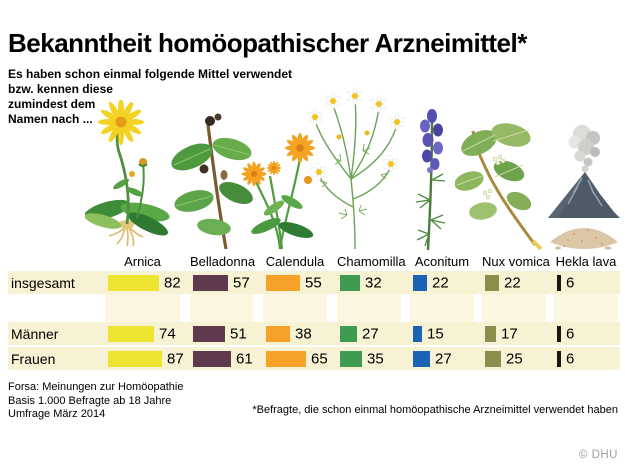 Image resolution: width=625 pixels, height=469 pixels. What do you see at coordinates (375, 358) in the screenshot?
I see `bar-value: 35` at bounding box center [375, 358].